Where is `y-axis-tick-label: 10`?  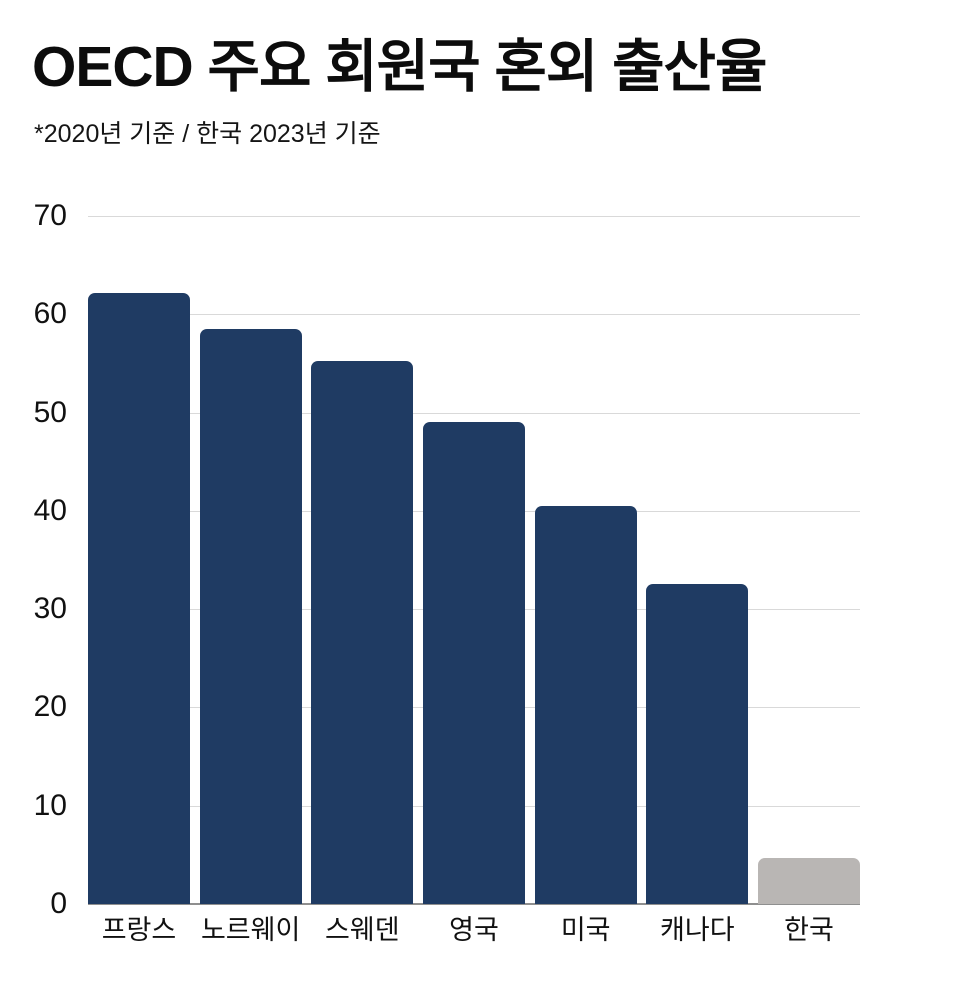
y-axis-tick-label: 10 is located at coordinates (50, 805).